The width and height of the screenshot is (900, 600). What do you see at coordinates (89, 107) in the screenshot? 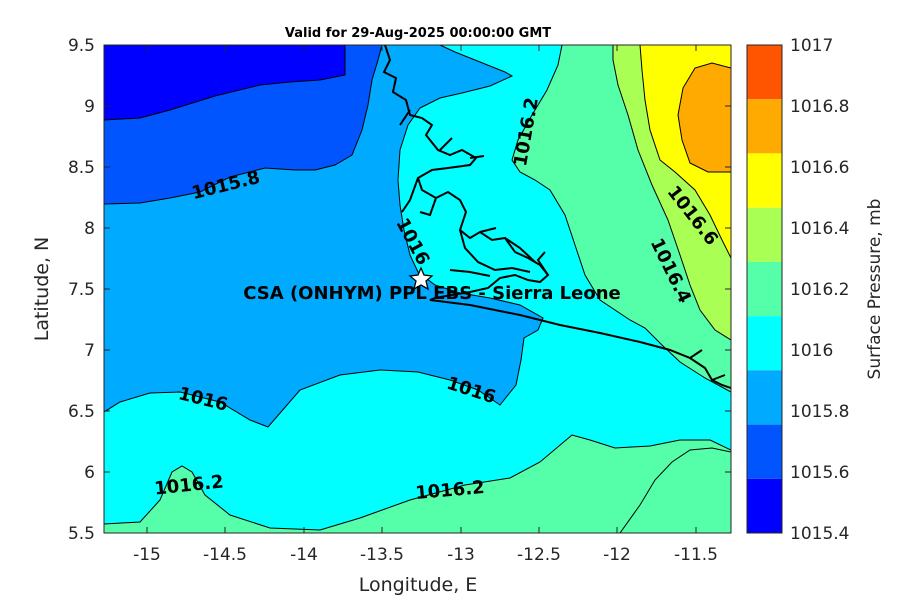
I see `y-tick-label: 9` at bounding box center [89, 107].